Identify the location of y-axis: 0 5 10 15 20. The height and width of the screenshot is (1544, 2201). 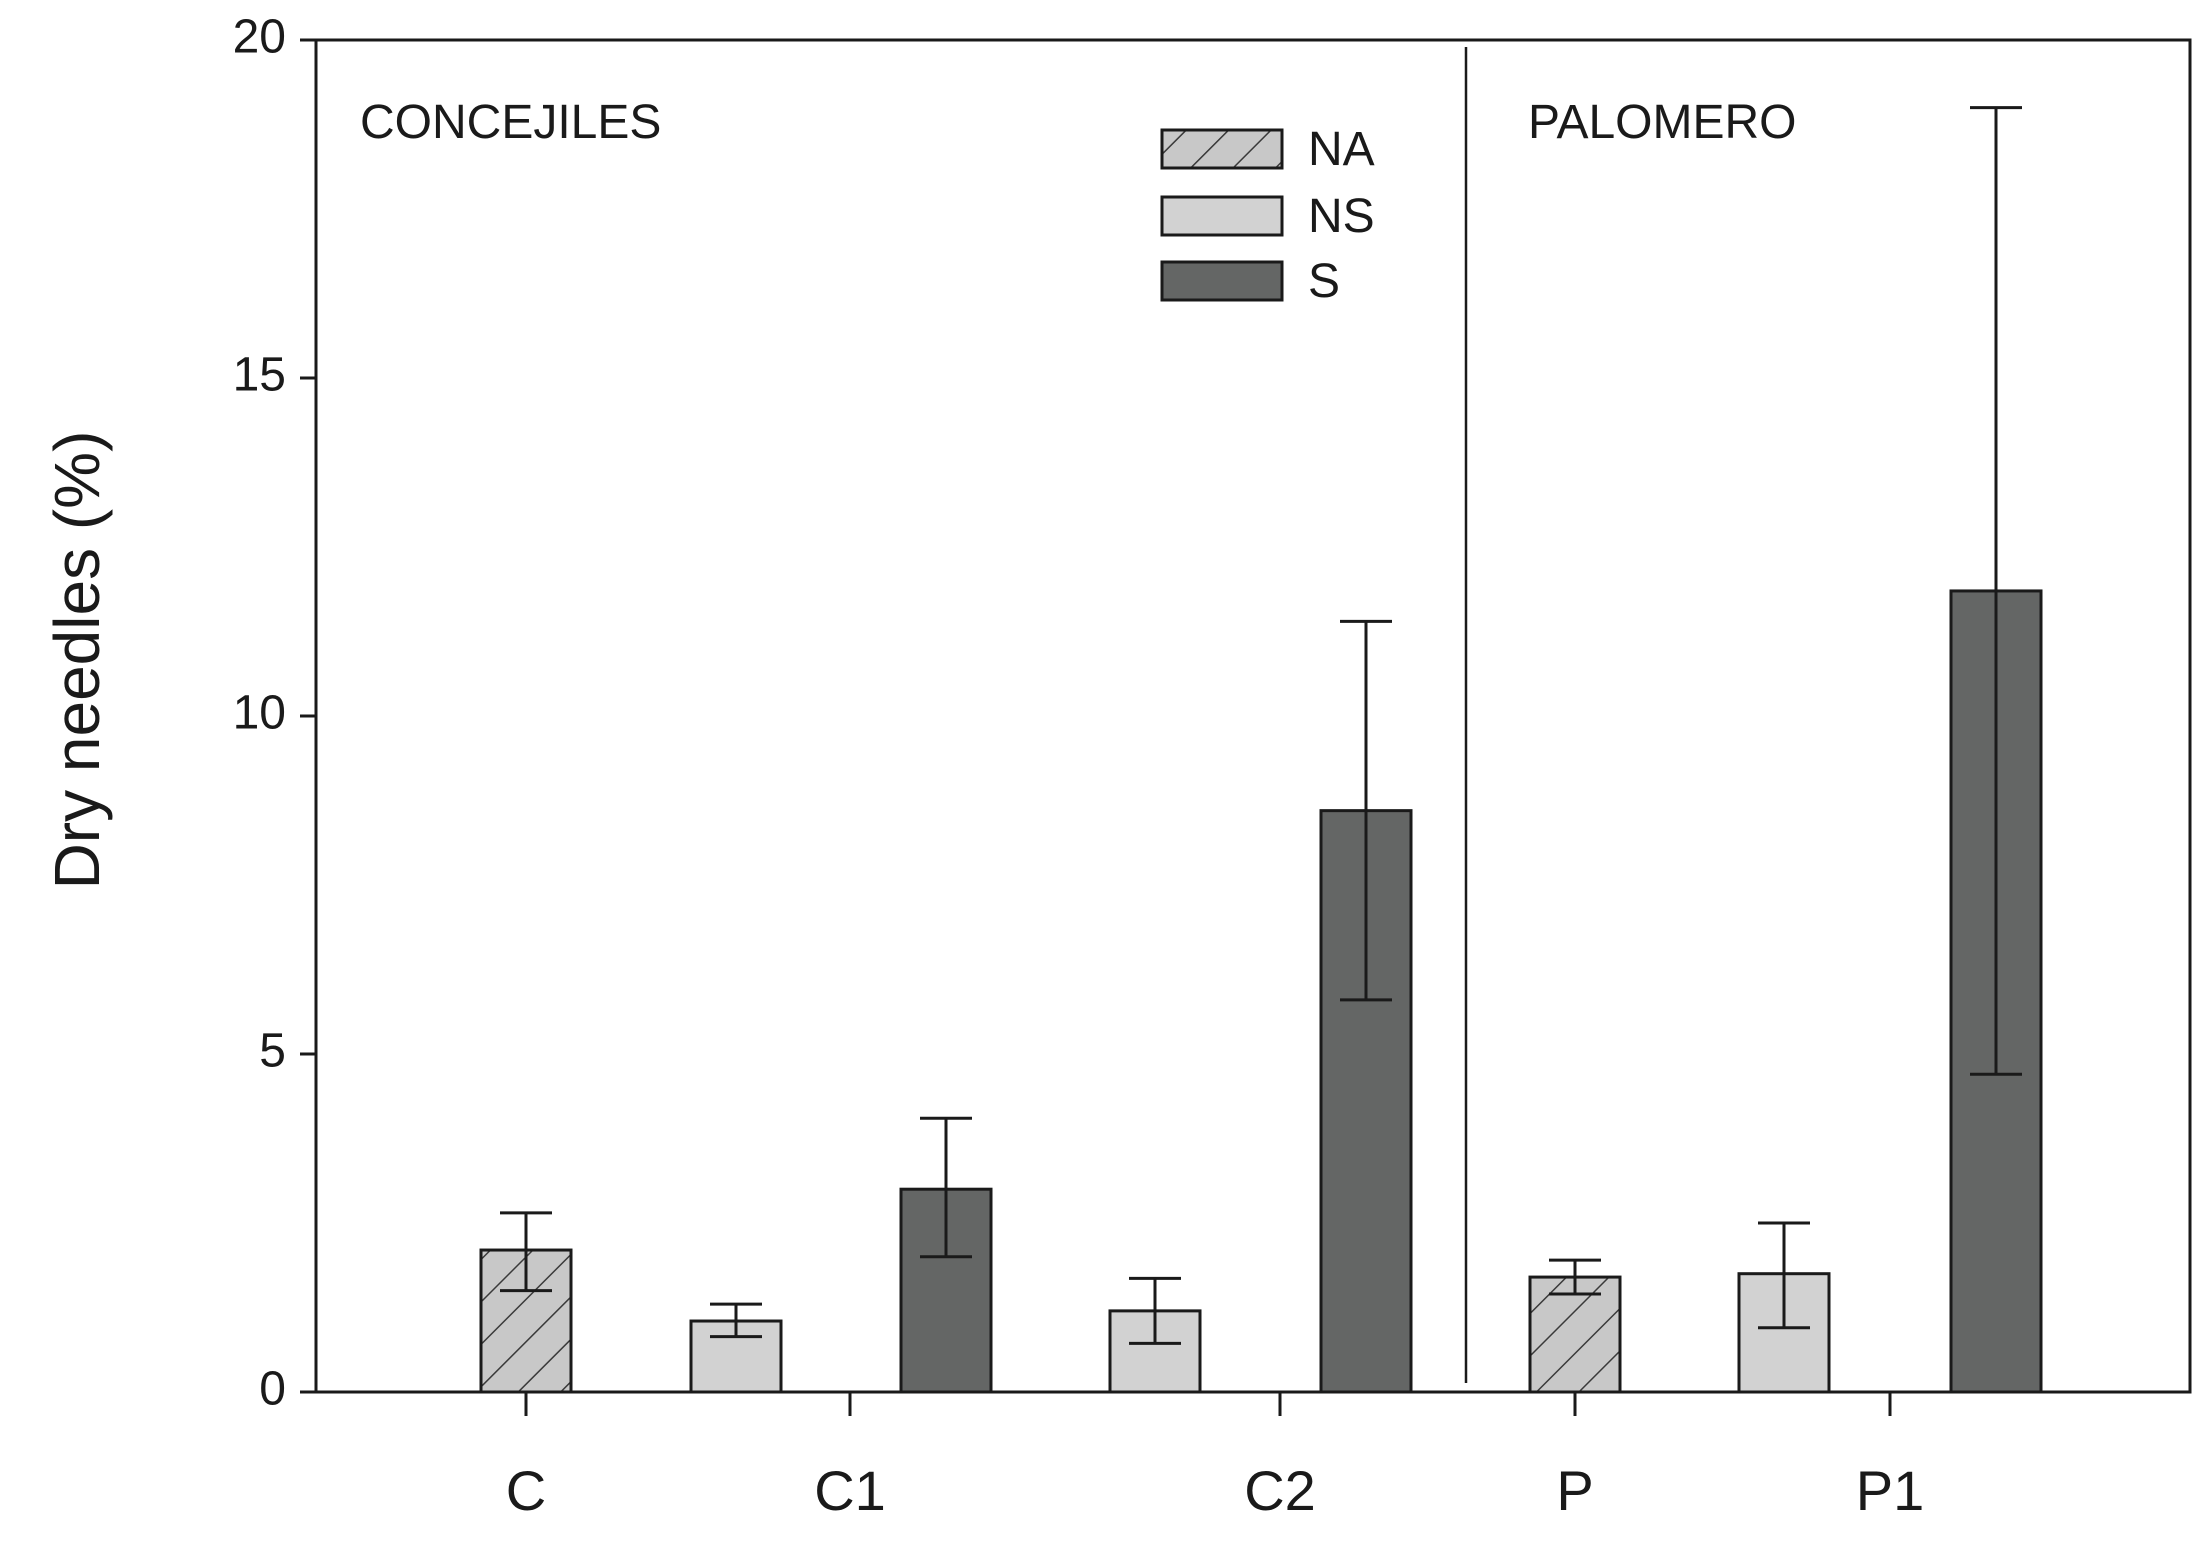
(274, 713).